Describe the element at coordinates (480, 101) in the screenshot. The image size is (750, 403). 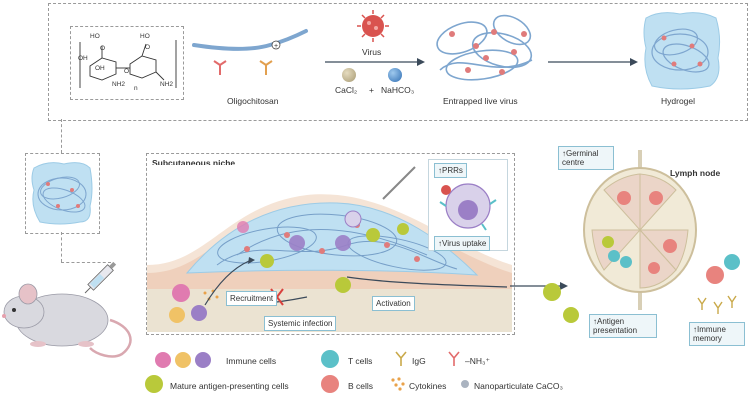
I see `entrapped-virus-label: Entrapped live virus` at that location.